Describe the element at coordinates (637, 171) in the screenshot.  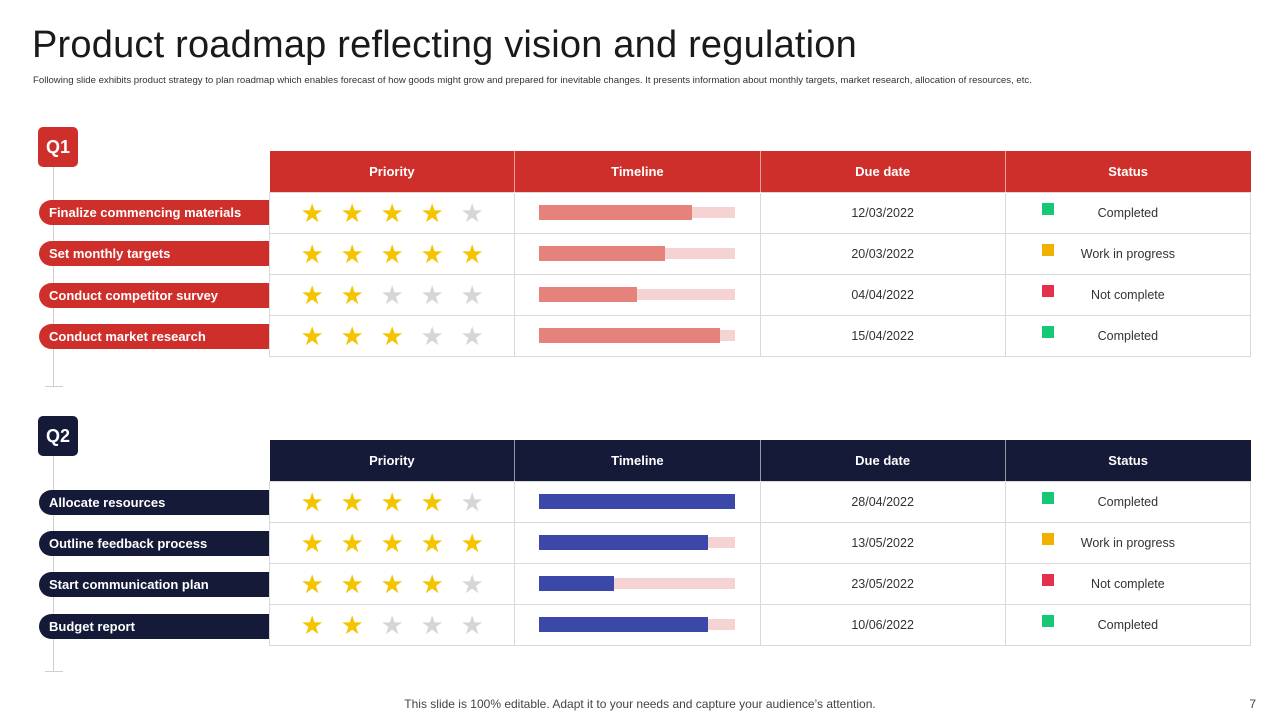
I see `timeline-header: Timeline` at that location.